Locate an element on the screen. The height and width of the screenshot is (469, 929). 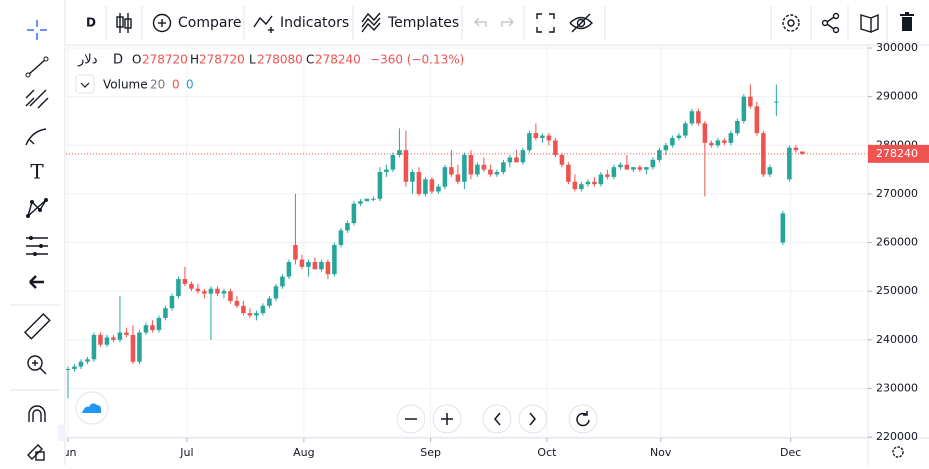
interval-button: D is located at coordinates (91, 23).